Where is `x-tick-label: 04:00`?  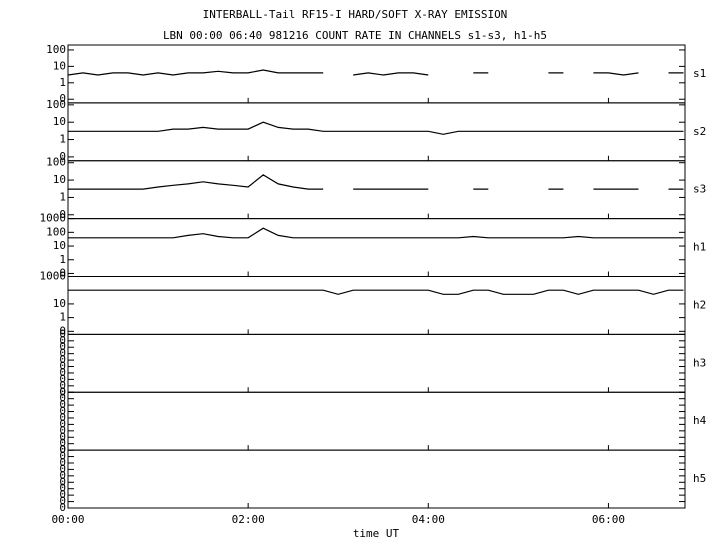
x-tick-label: 04:00 is located at coordinates (428, 519).